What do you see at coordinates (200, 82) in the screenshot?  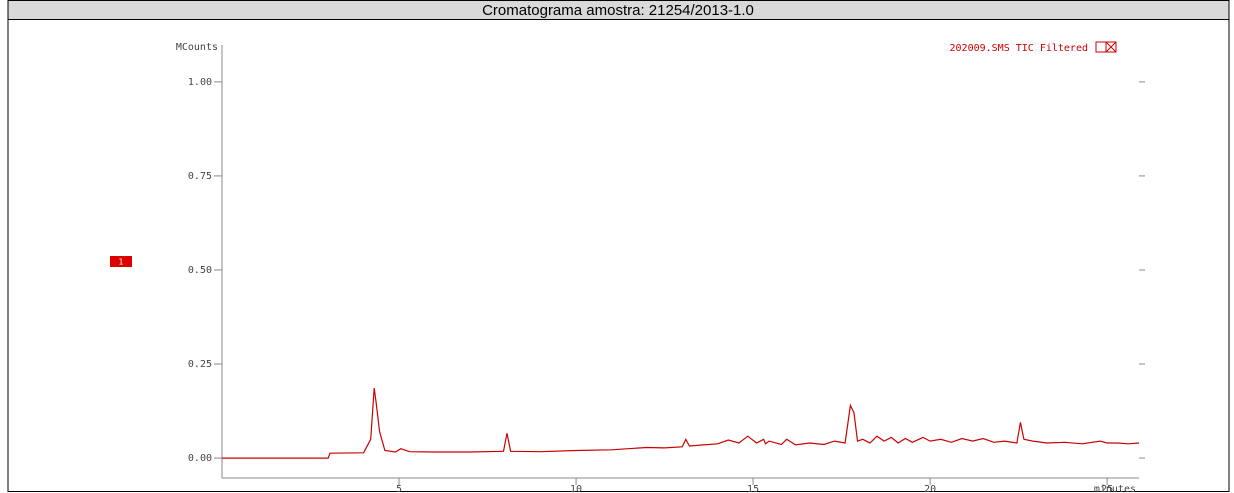 I see `y-tick-label: 1.00` at bounding box center [200, 82].